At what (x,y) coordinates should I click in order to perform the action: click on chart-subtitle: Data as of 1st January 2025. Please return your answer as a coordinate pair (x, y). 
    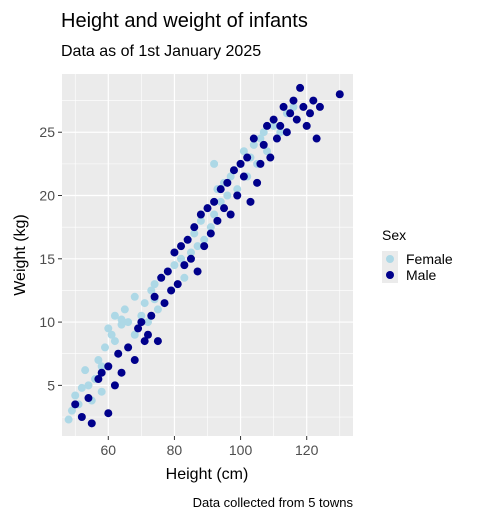
    Looking at the image, I should click on (161, 51).